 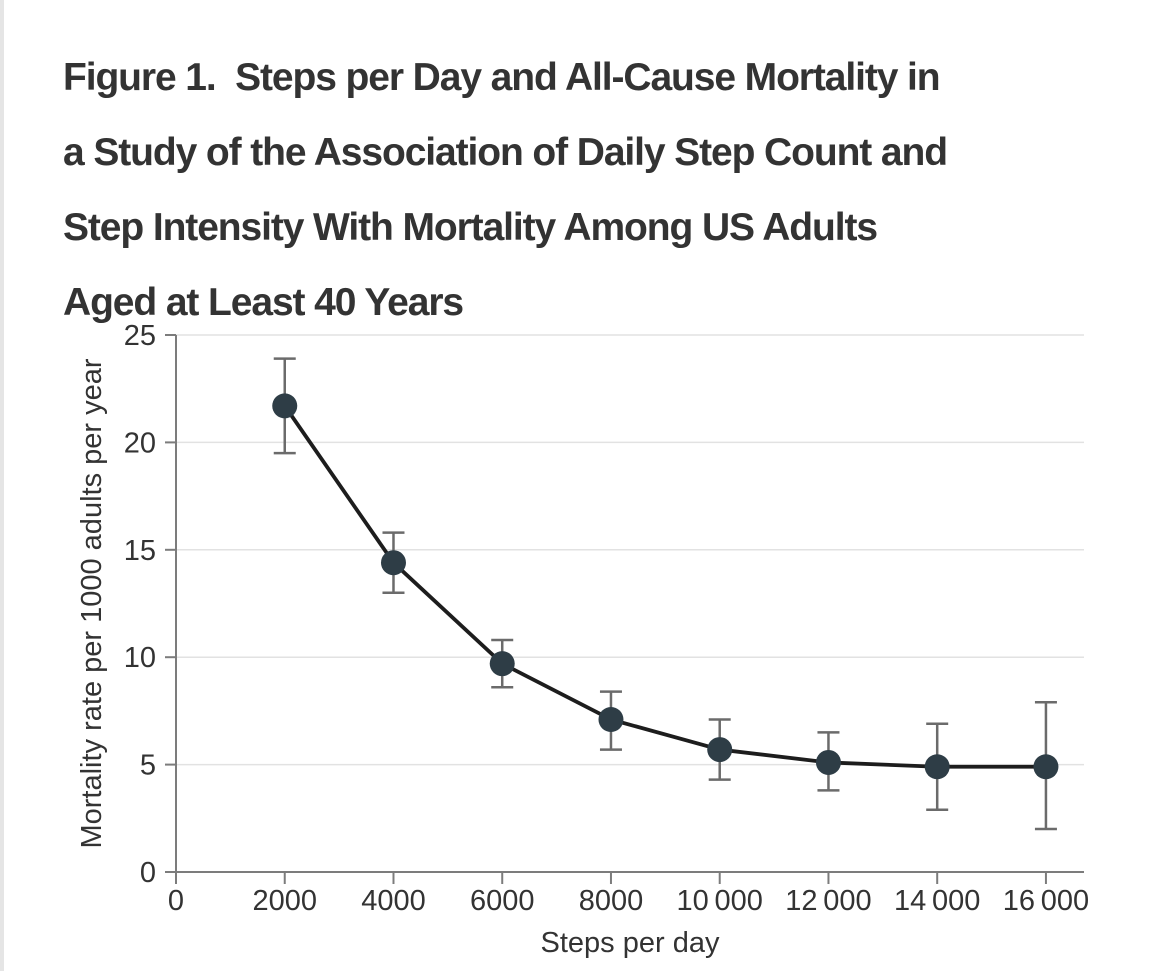 I want to click on x-axis-label: Steps per day, so click(x=630, y=943).